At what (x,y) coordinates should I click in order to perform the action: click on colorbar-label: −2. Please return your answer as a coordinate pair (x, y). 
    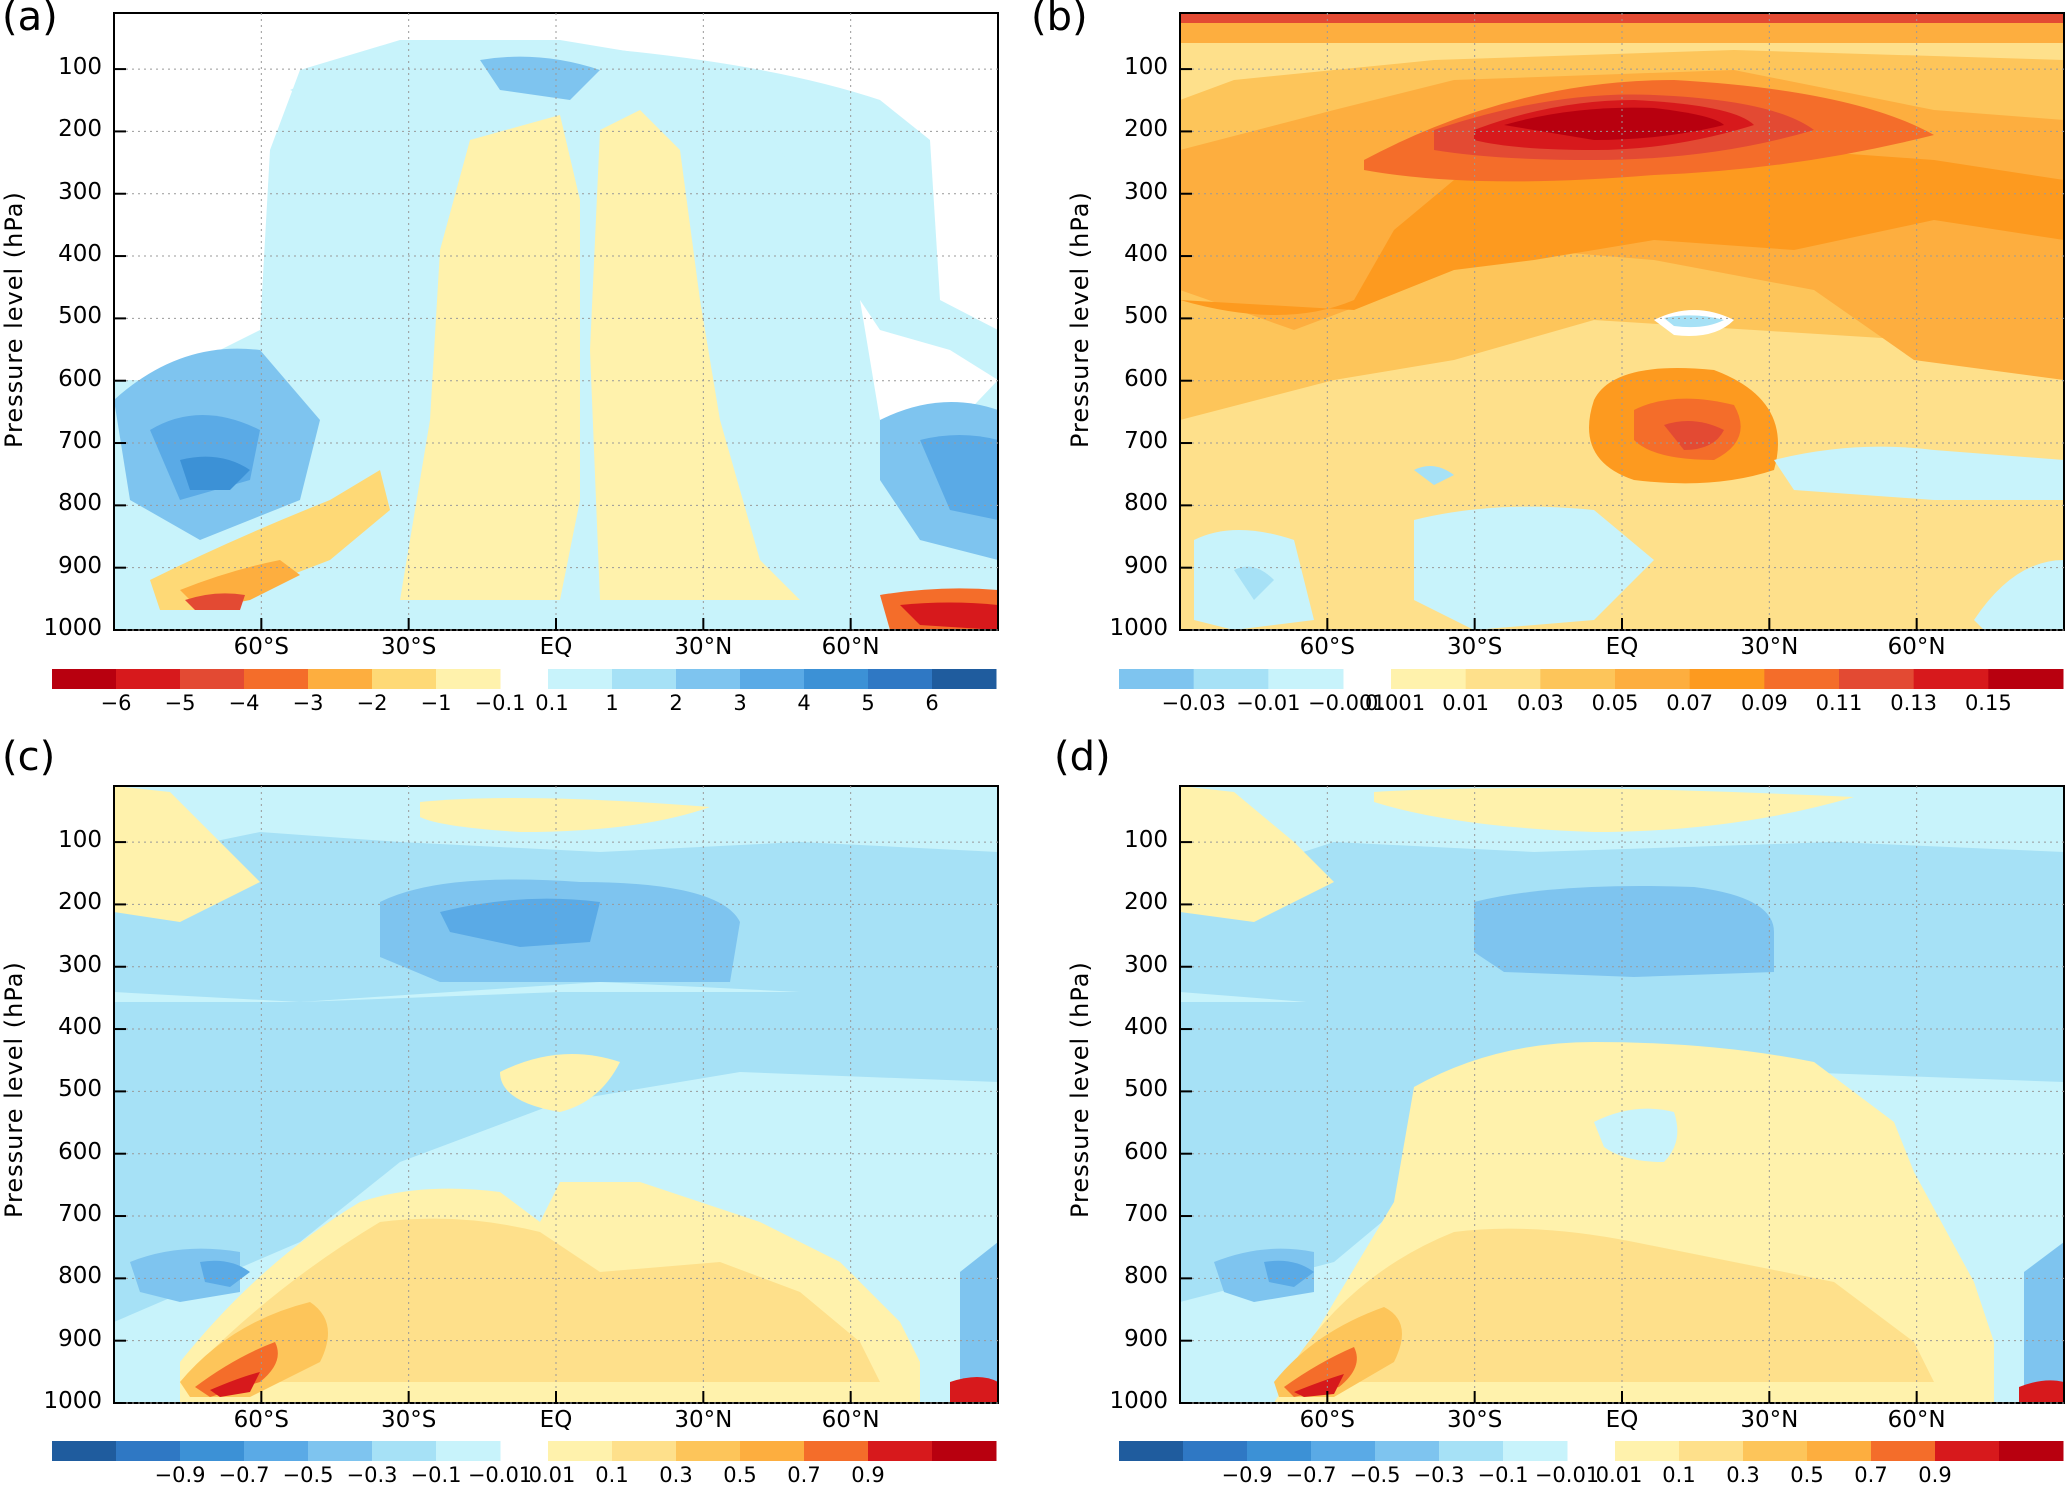
    Looking at the image, I should click on (372, 703).